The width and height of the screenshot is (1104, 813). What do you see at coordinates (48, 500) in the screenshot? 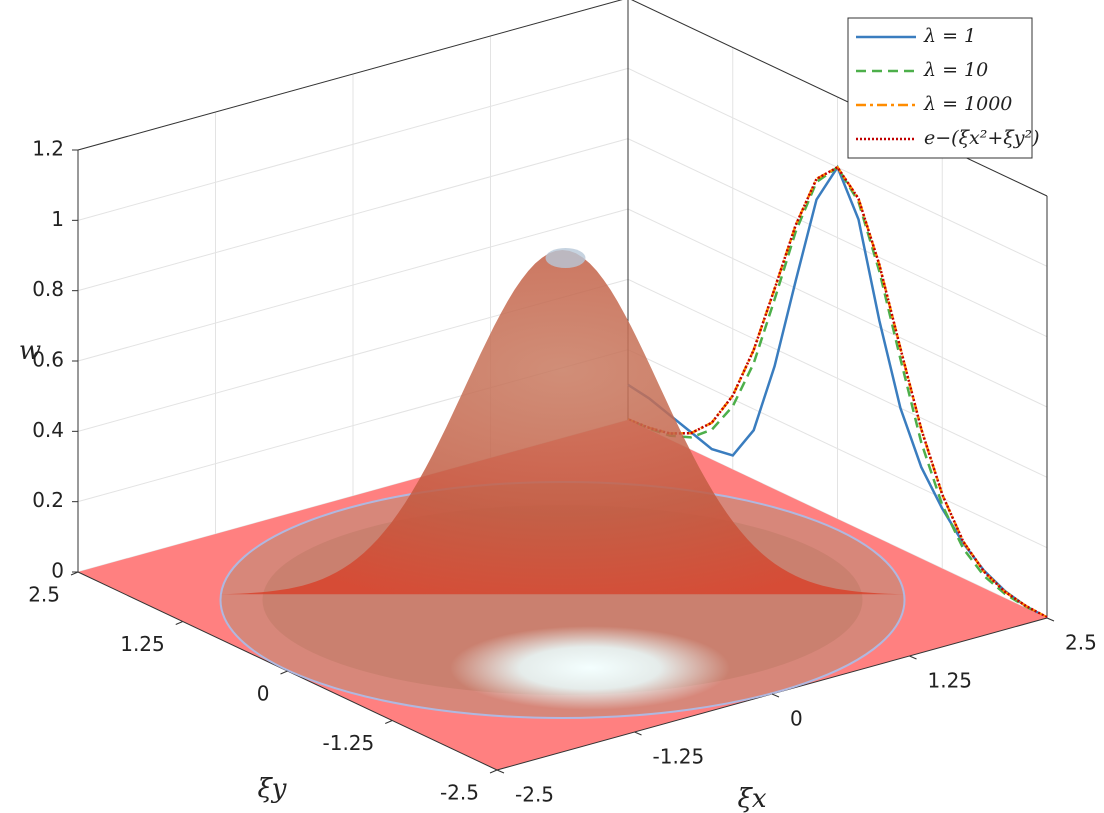
I see `z-tick-label: 0.2` at bounding box center [48, 500].